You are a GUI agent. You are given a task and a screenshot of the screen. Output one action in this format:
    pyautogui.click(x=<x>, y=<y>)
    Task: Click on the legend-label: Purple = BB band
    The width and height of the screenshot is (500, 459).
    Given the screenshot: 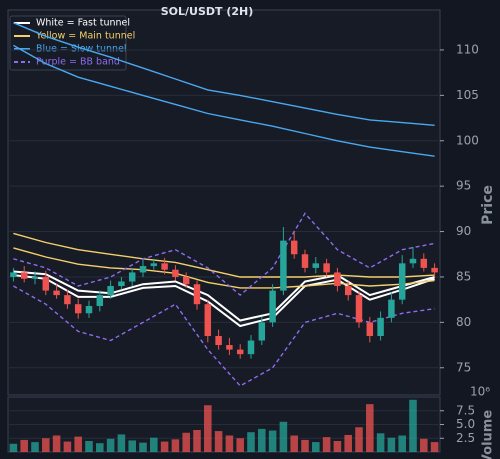 What is the action you would take?
    pyautogui.click(x=78, y=62)
    